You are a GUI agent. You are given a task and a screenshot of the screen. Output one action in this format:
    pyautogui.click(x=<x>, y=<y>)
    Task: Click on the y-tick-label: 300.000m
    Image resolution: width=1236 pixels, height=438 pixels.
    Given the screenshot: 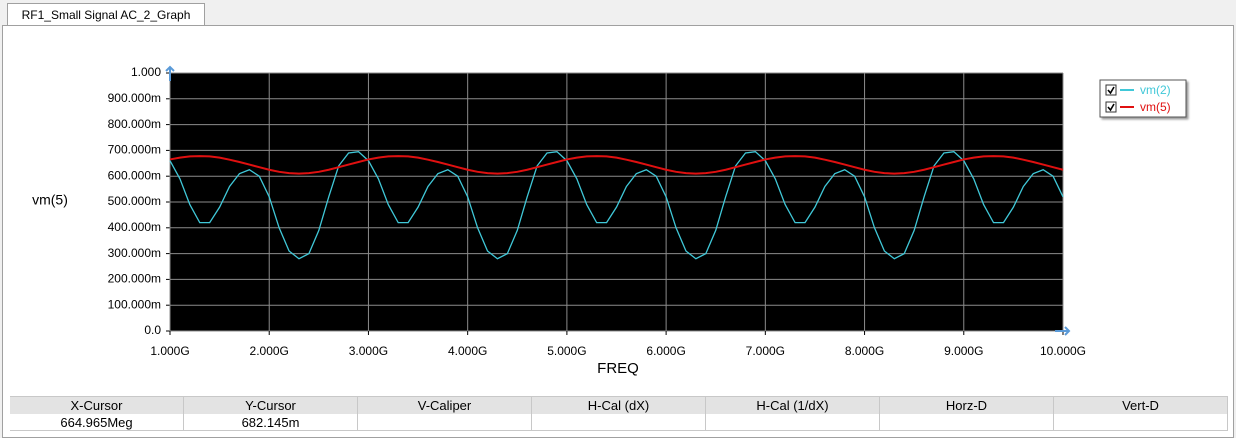 What is the action you would take?
    pyautogui.click(x=134, y=253)
    